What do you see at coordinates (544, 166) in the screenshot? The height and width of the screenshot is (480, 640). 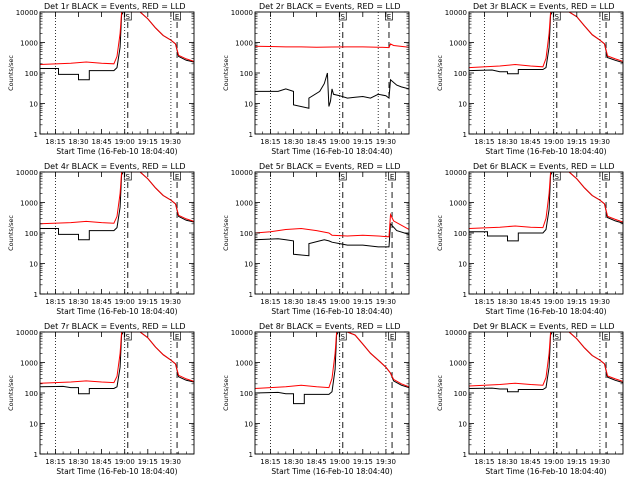 I see `panel-title: Det 6r BLACK = Events, RED = LLD` at bounding box center [544, 166].